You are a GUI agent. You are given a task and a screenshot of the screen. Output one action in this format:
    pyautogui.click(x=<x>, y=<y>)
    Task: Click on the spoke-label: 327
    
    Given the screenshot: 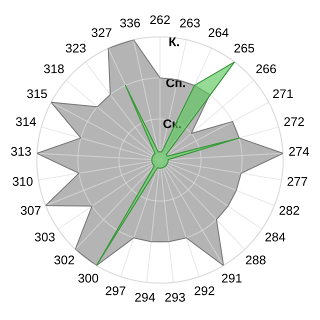 What is the action you would take?
    pyautogui.click(x=102, y=33)
    